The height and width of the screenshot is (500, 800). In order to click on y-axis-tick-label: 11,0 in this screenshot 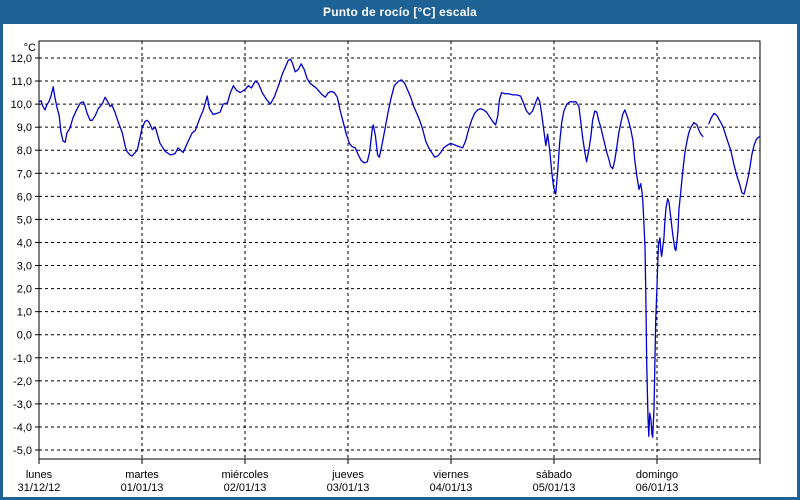, I will do `click(21, 82)`.